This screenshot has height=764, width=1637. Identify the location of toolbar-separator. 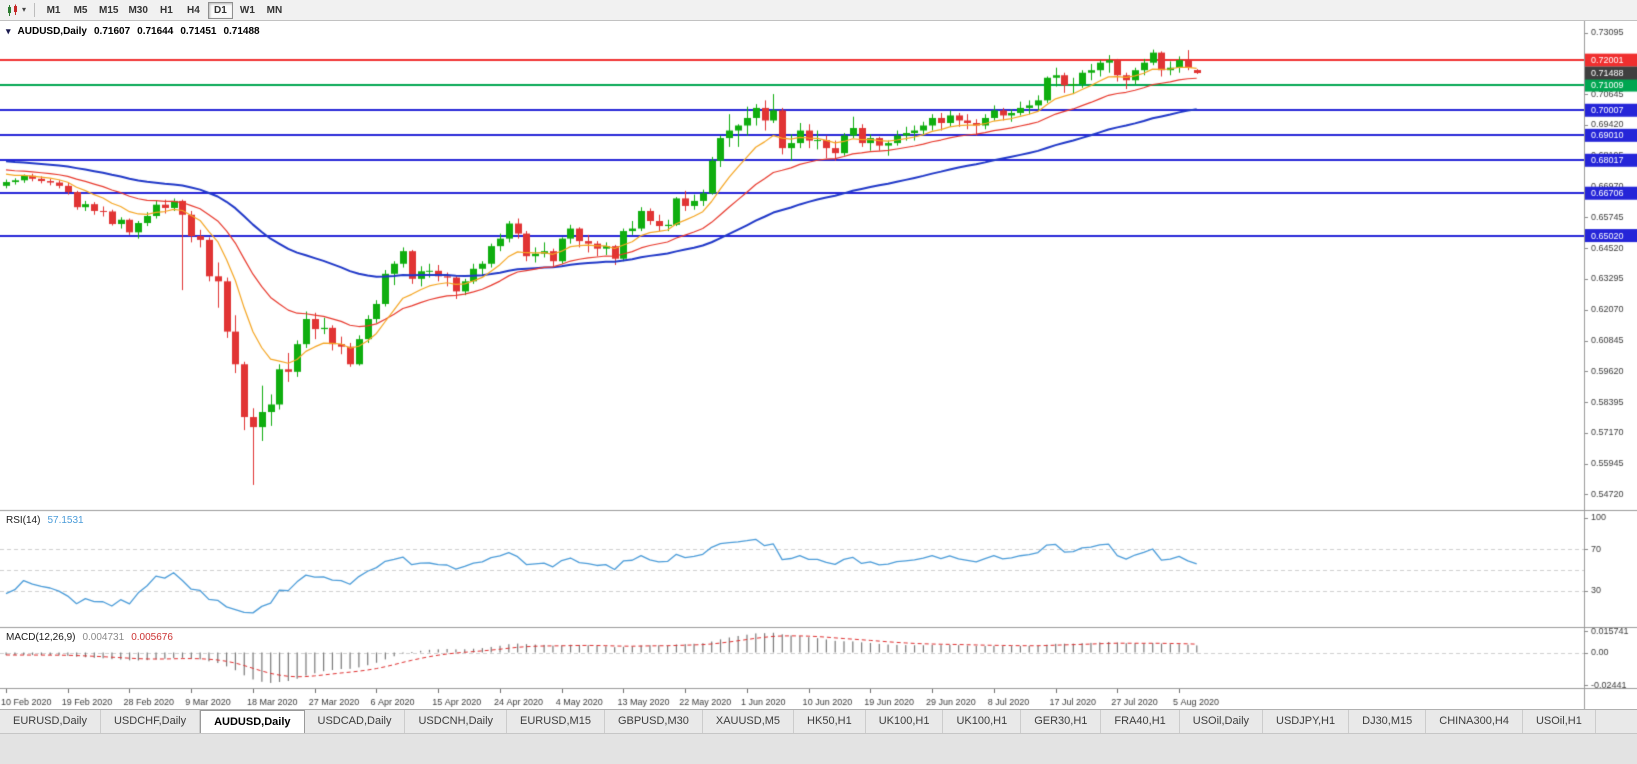
(35, 10).